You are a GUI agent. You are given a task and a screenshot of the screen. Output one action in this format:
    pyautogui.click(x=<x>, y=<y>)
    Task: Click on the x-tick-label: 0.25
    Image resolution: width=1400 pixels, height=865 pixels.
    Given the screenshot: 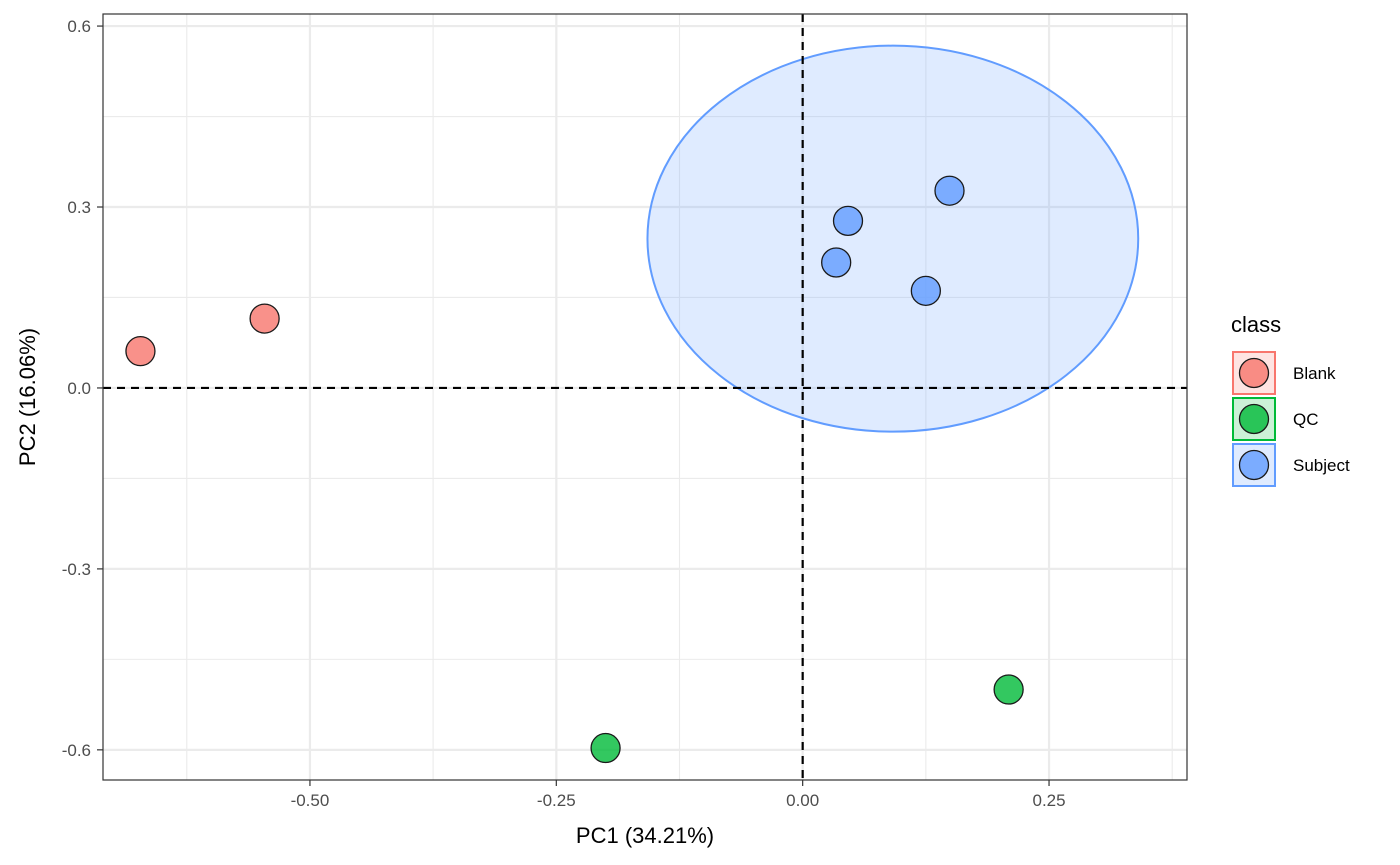 What is the action you would take?
    pyautogui.click(x=1048, y=800)
    